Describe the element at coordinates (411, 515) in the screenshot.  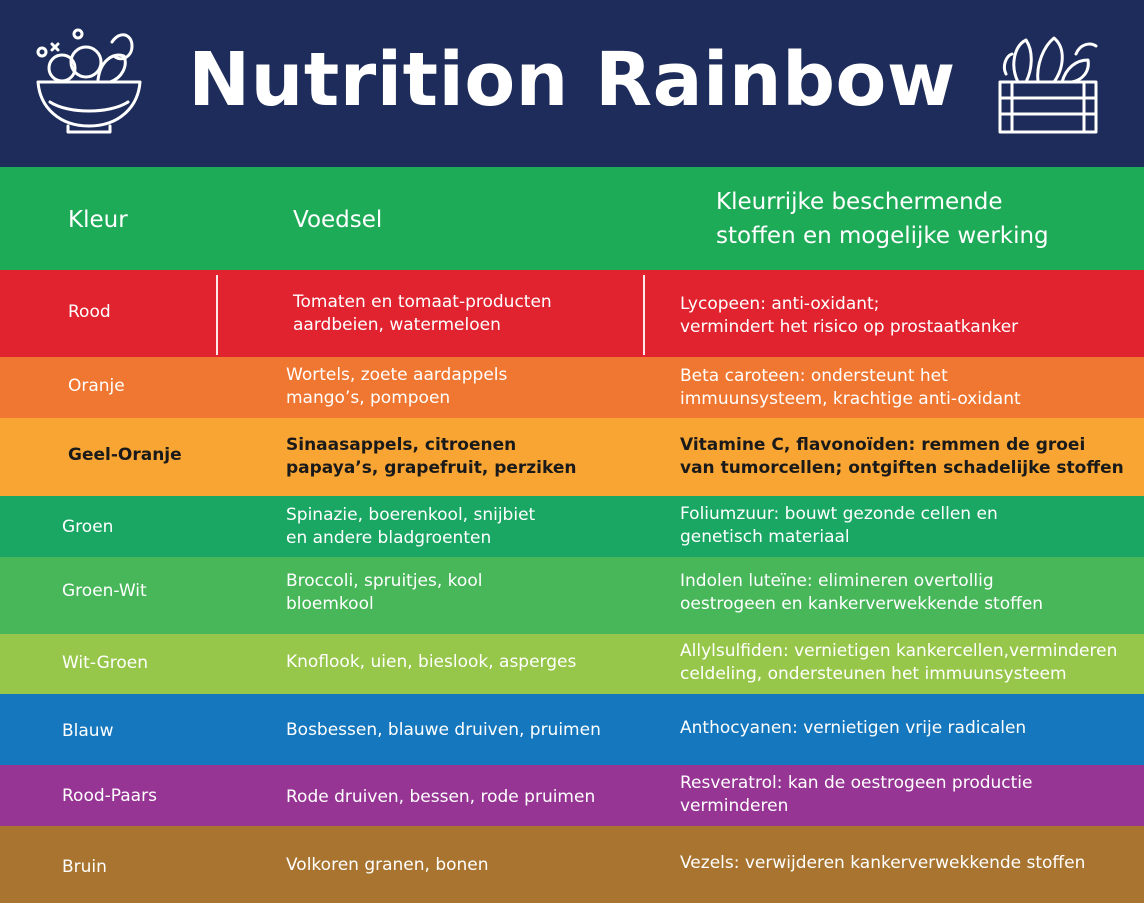
I see `cell-voedsel-line1: Spinazie, boerenkool, snijbiet` at that location.